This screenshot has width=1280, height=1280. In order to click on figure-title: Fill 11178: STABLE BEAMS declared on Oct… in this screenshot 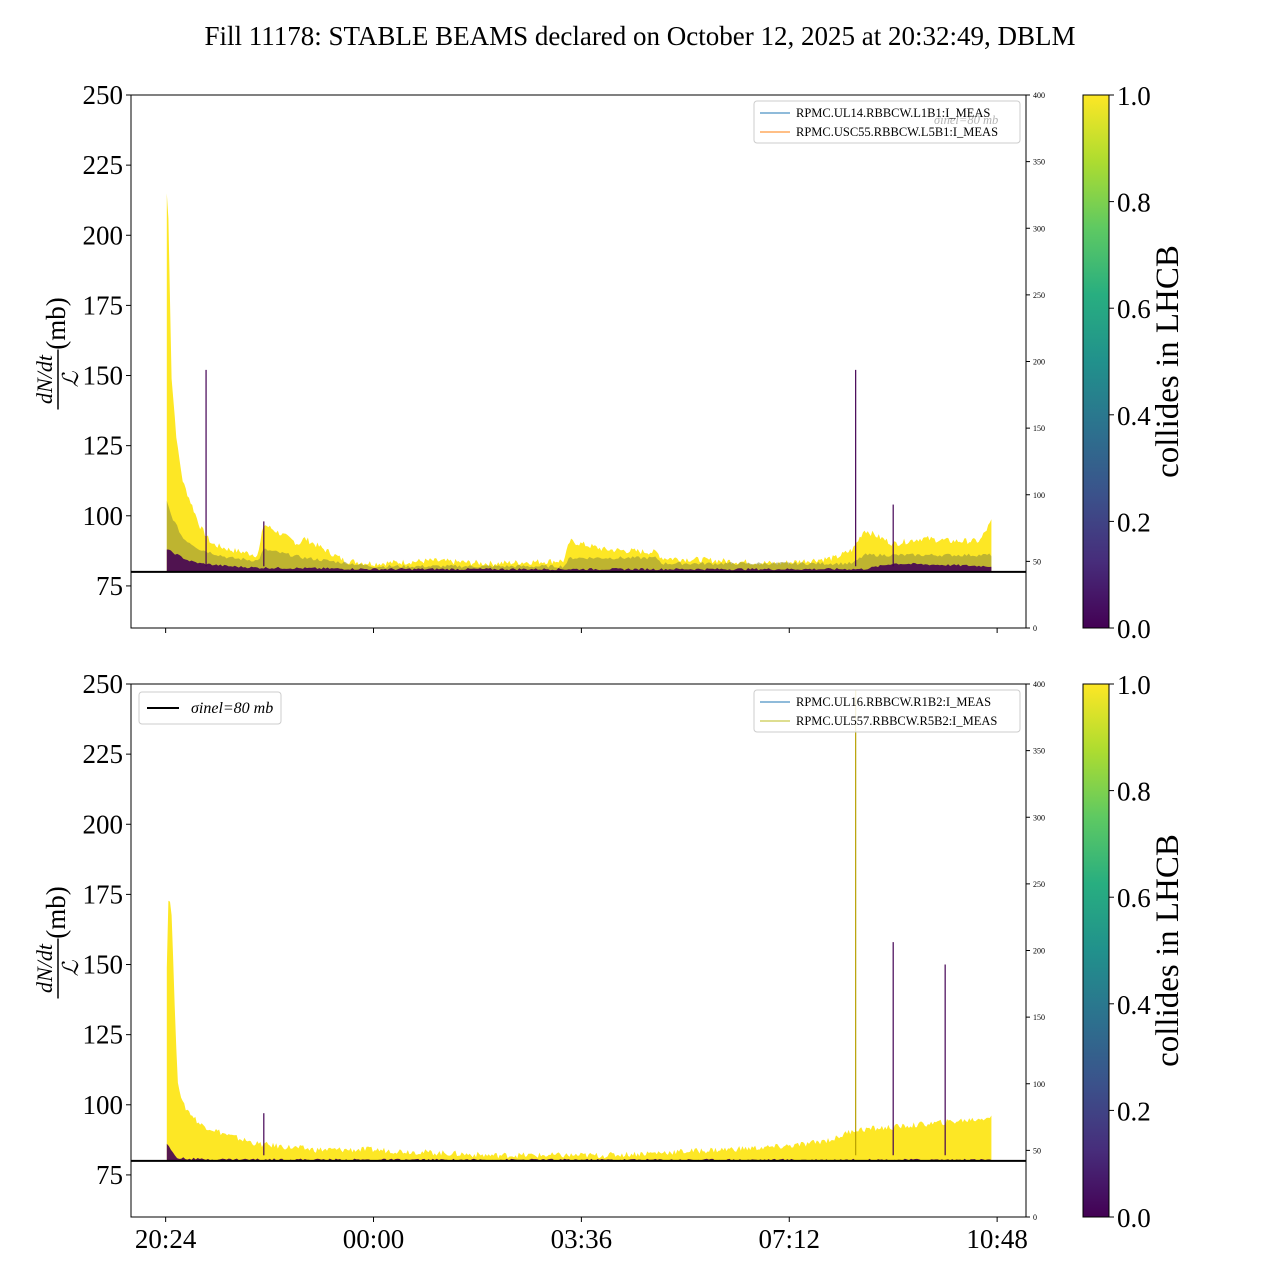, I will do `click(639, 36)`.